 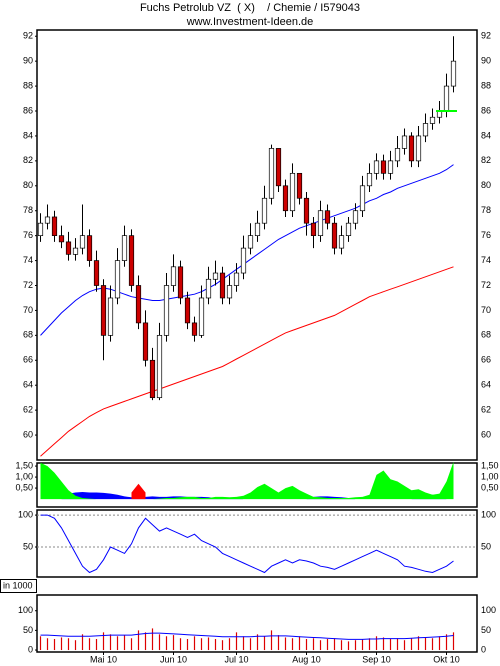 What do you see at coordinates (28, 61) in the screenshot?
I see `y-tick-label: 90` at bounding box center [28, 61].